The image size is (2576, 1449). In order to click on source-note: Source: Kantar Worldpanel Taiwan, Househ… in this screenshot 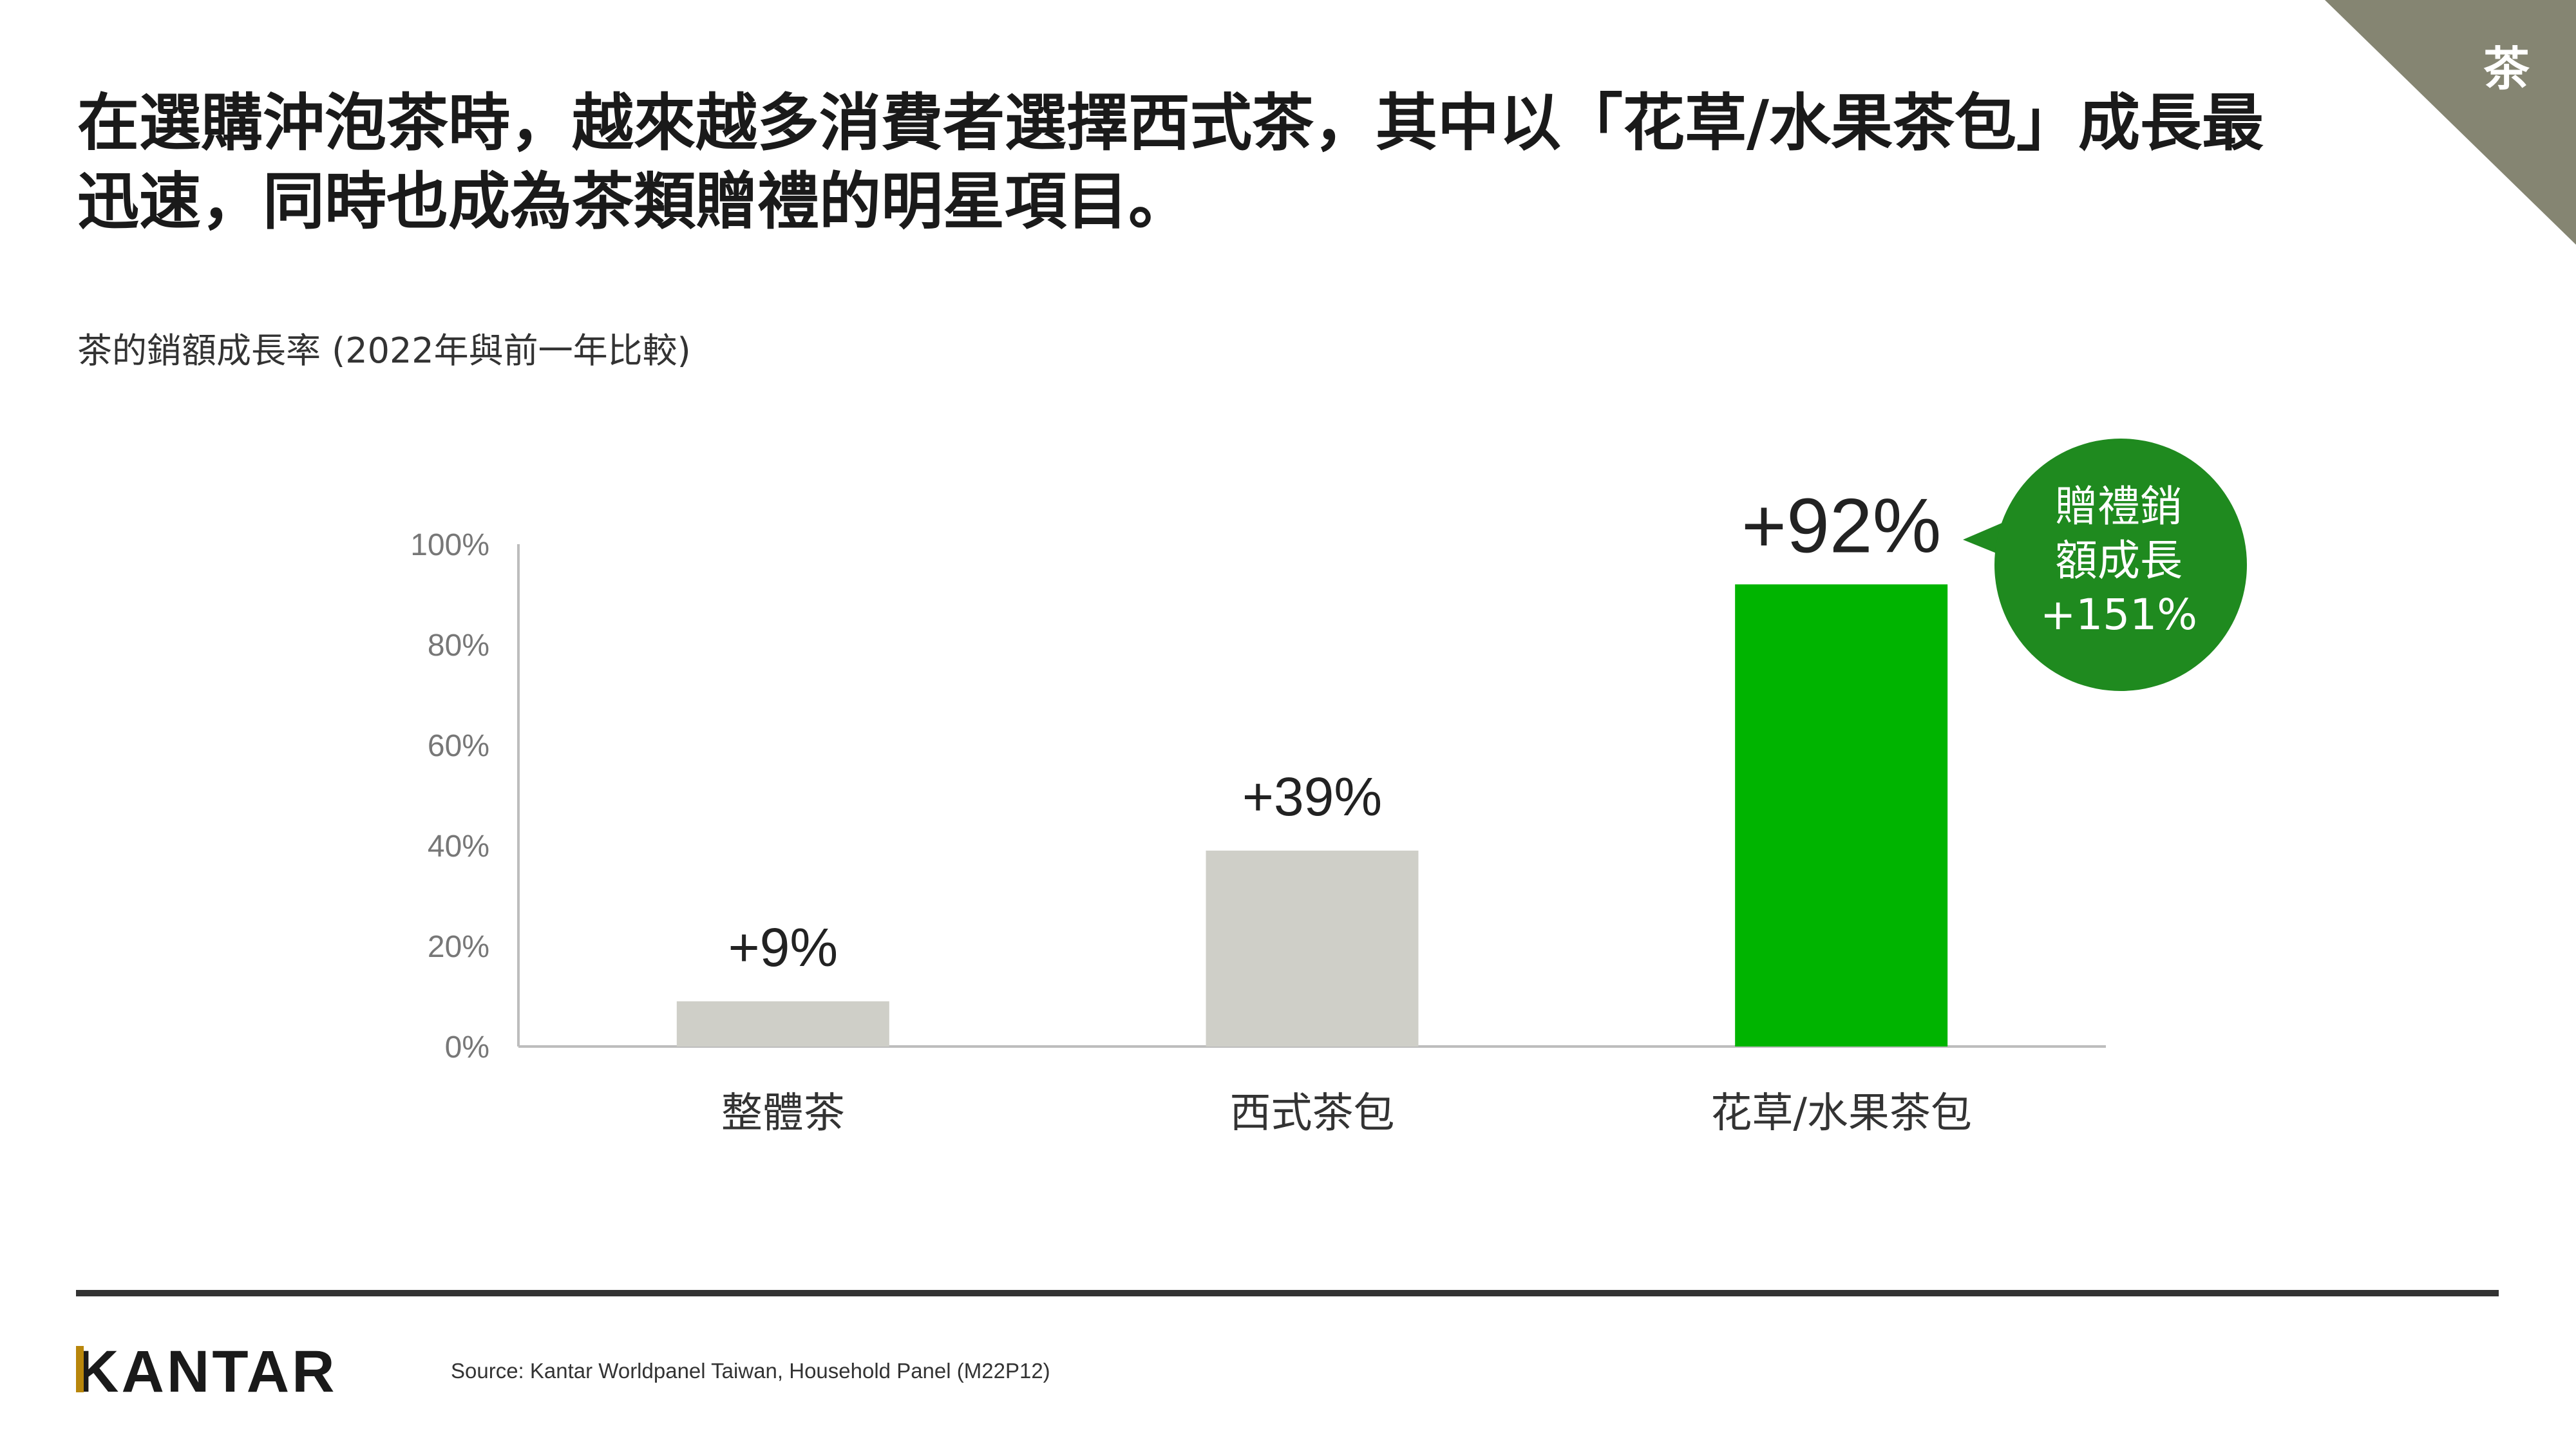, I will do `click(750, 1371)`.